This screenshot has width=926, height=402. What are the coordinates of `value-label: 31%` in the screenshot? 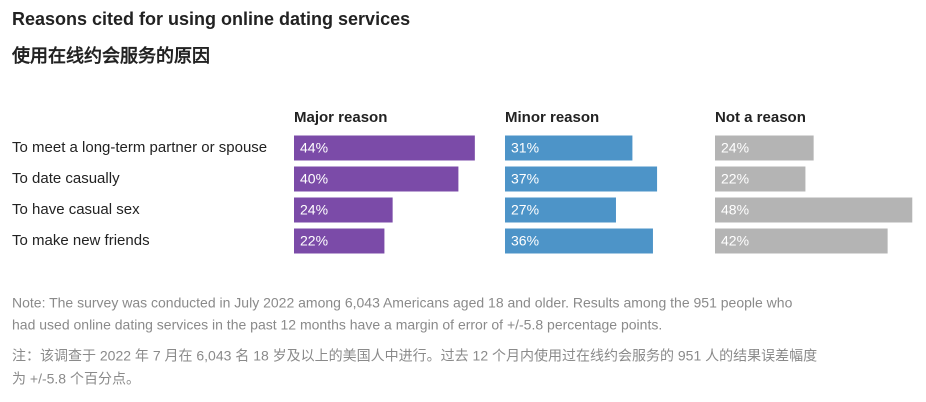 It's located at (525, 148).